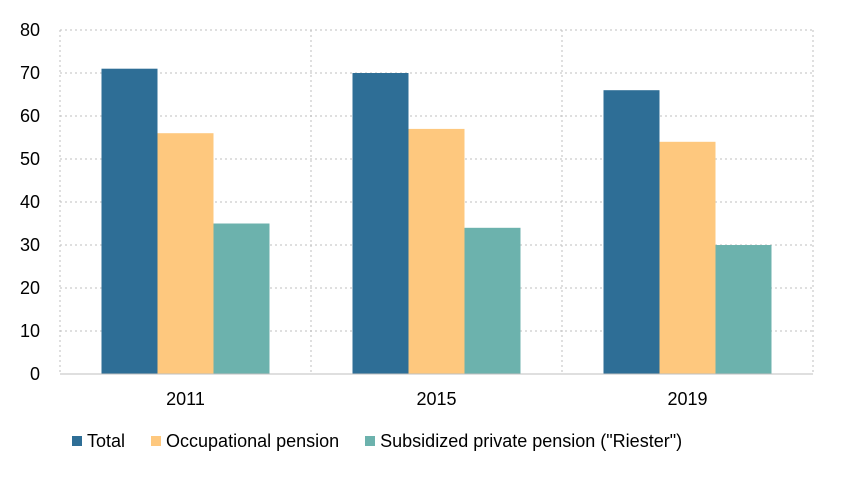 The image size is (842, 482). I want to click on y-tick-label-10: 10, so click(30, 331).